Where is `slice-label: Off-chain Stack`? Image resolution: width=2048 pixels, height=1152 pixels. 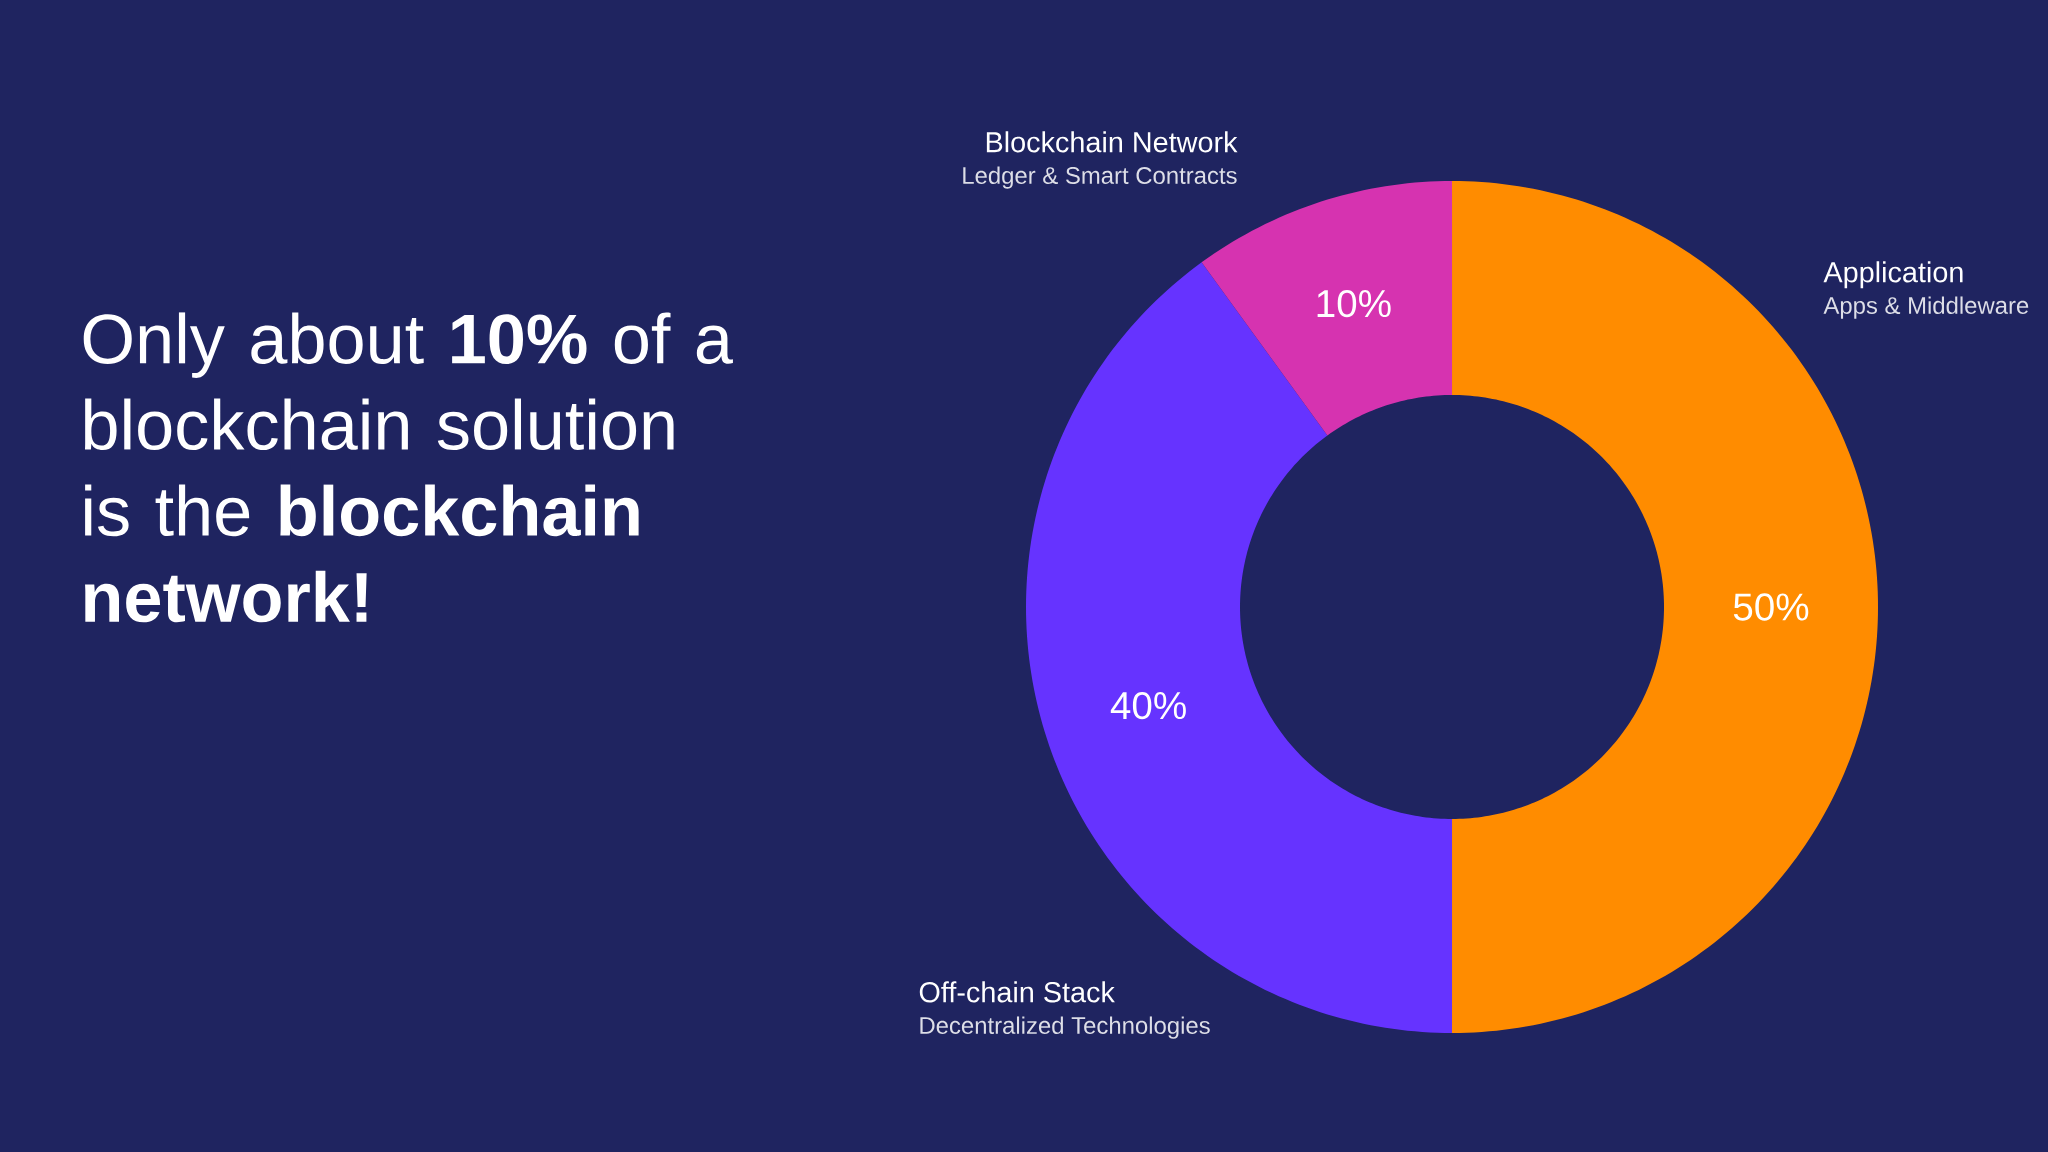
slice-label: Off-chain Stack is located at coordinates (1017, 992).